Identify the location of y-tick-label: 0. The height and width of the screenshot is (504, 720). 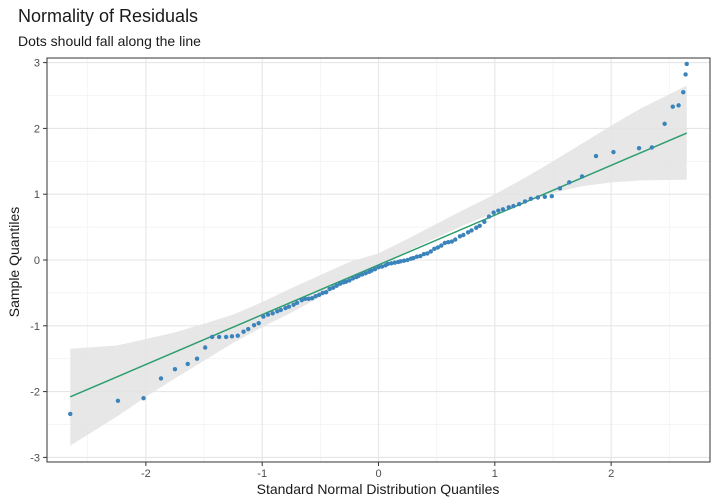
(37, 261).